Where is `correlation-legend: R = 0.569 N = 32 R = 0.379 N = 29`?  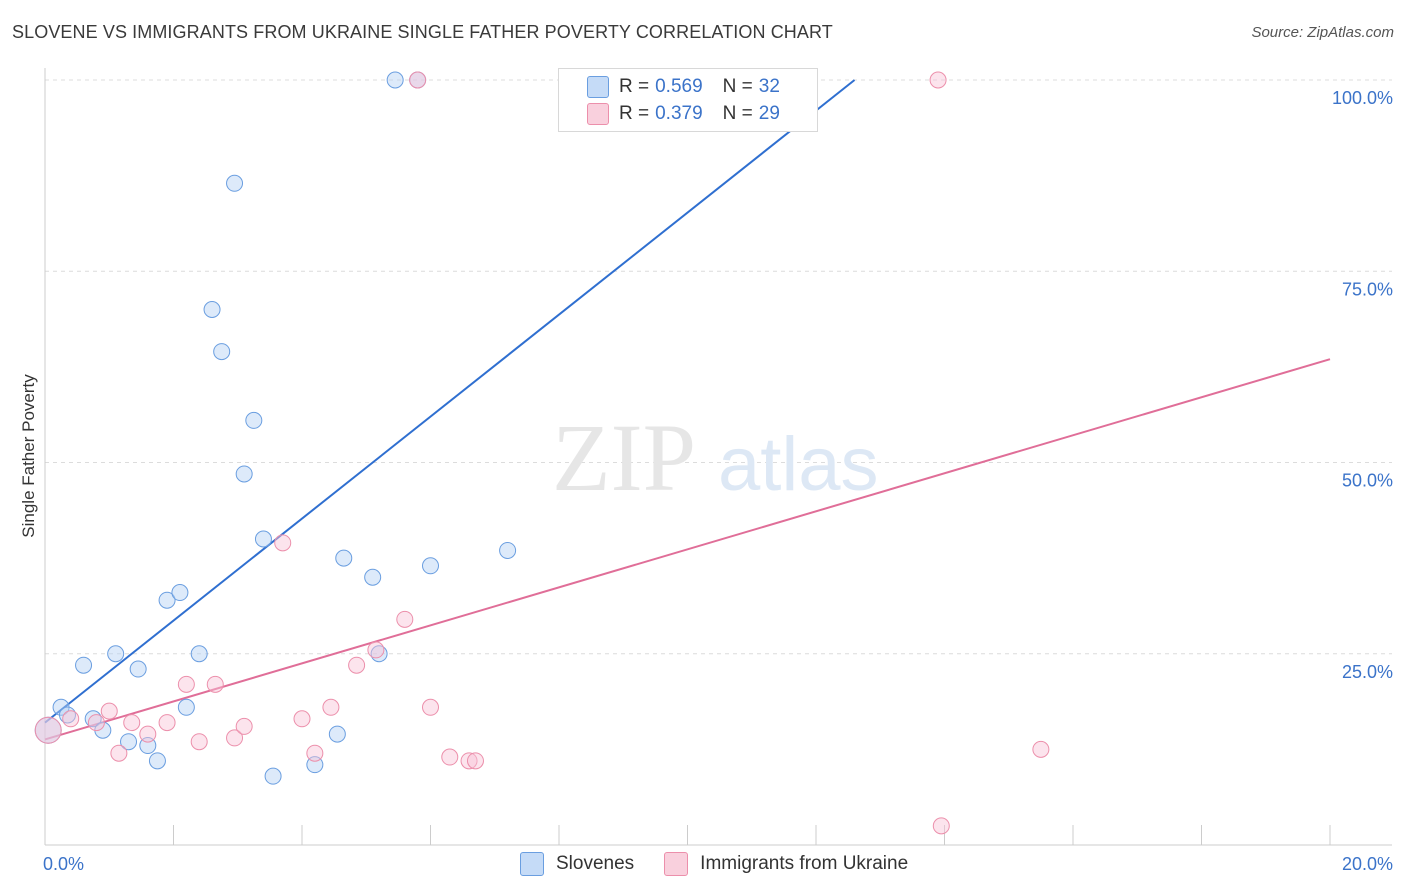 correlation-legend: R = 0.569 N = 32 R = 0.379 N = 29 is located at coordinates (688, 100).